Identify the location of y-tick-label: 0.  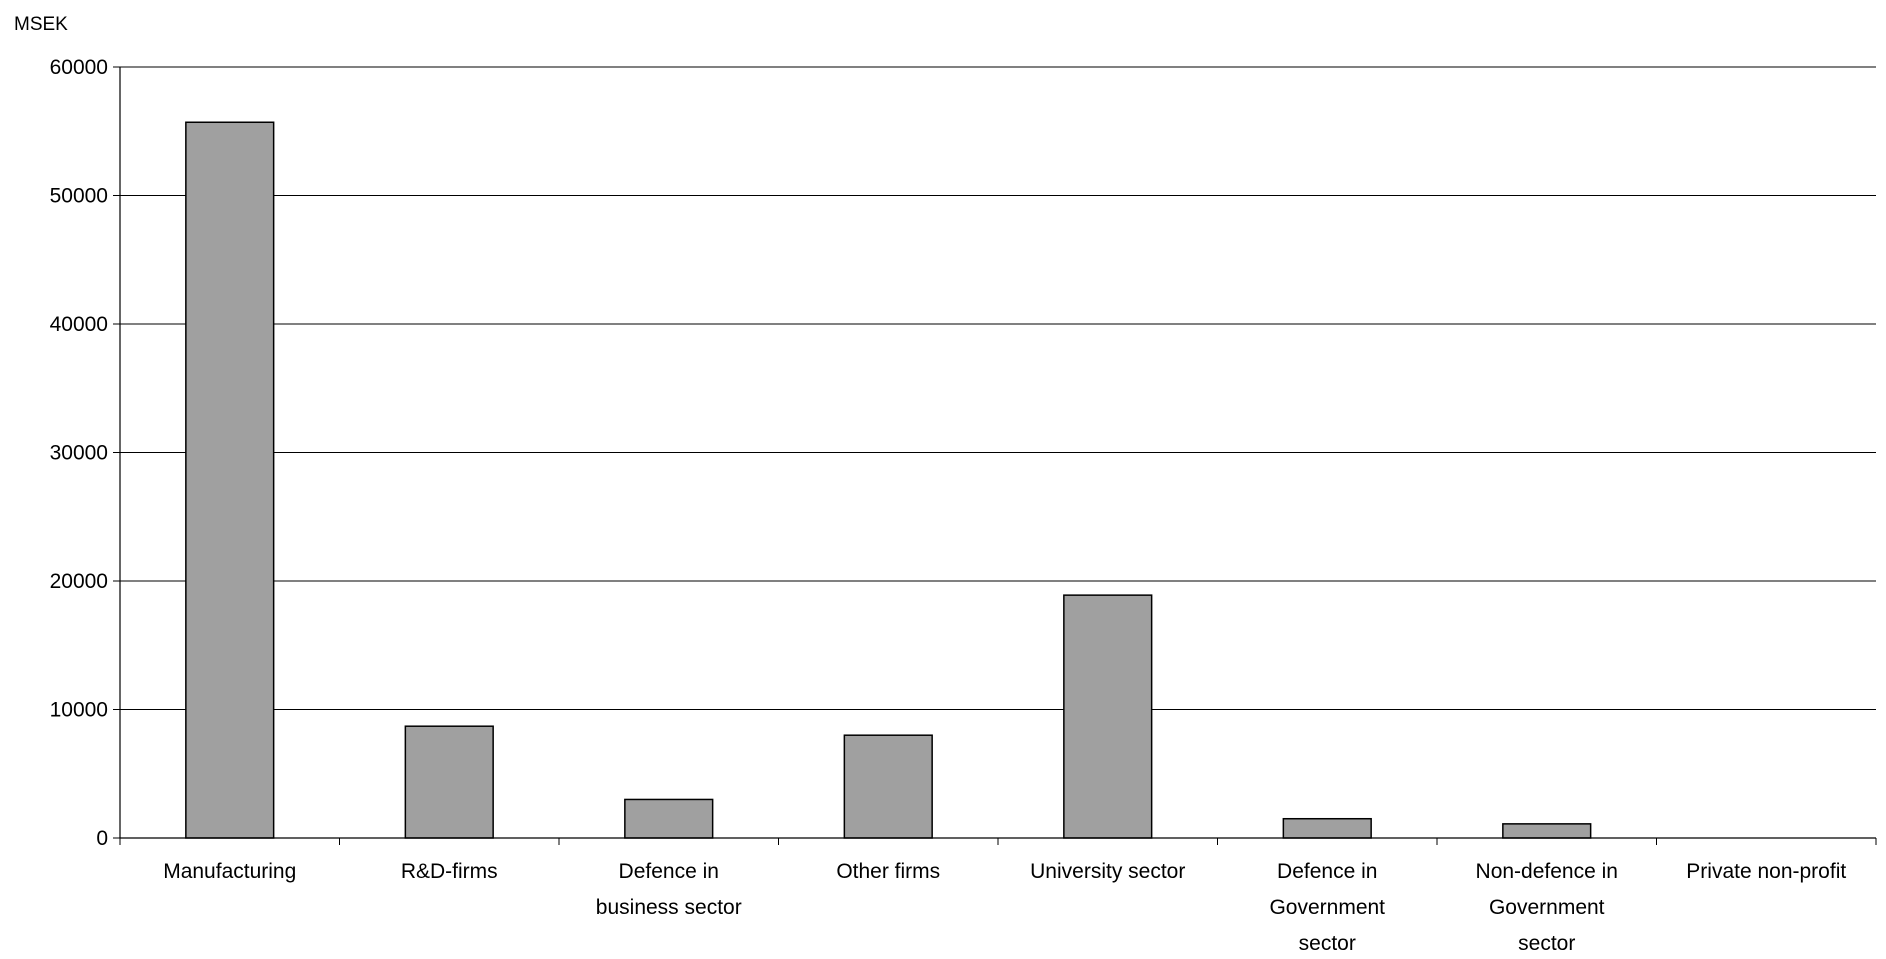
(102, 838).